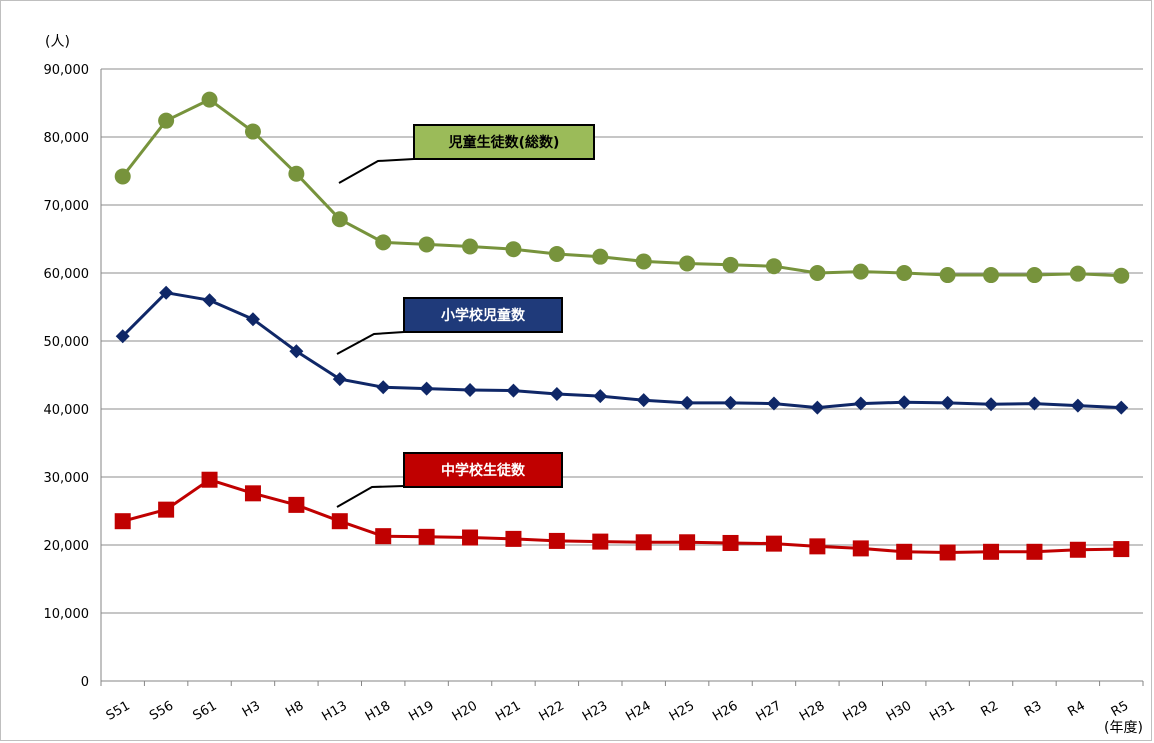 The width and height of the screenshot is (1154, 743). I want to click on x-tick-label: H29, so click(855, 711).